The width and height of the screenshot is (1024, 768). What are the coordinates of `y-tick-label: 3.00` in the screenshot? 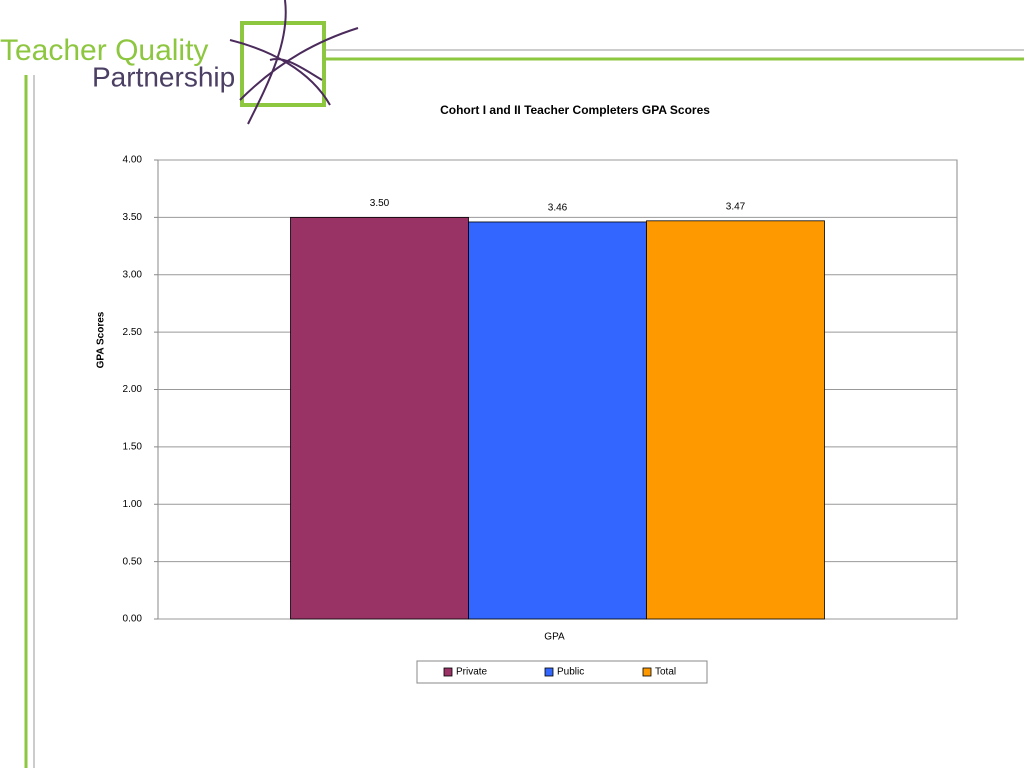 It's located at (133, 274).